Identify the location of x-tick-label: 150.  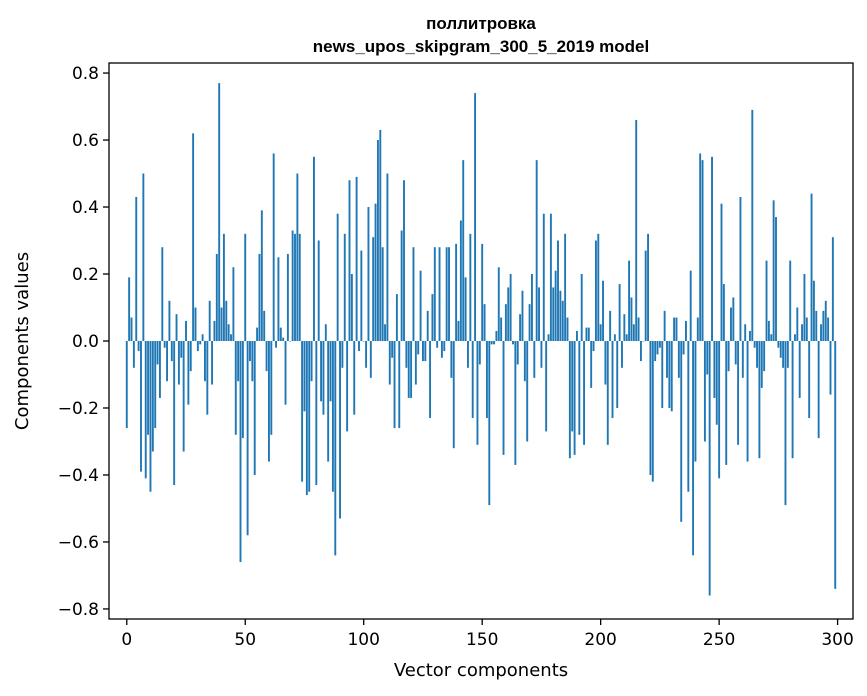
(482, 640).